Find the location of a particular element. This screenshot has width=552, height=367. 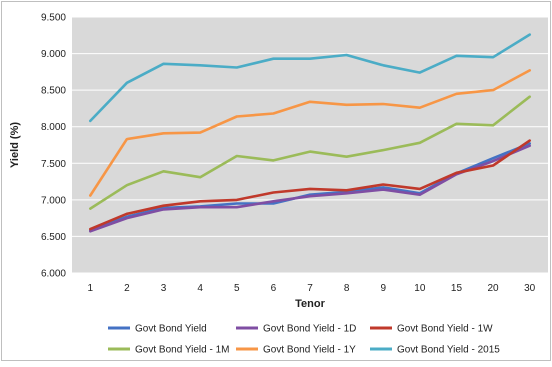

y-tick-label: 6.000 is located at coordinates (53, 274).